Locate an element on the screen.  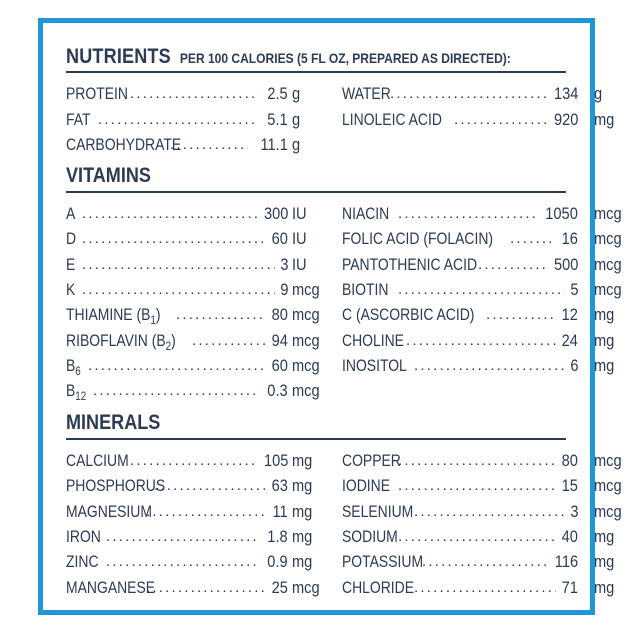
nutrient-name: E is located at coordinates (71, 264).